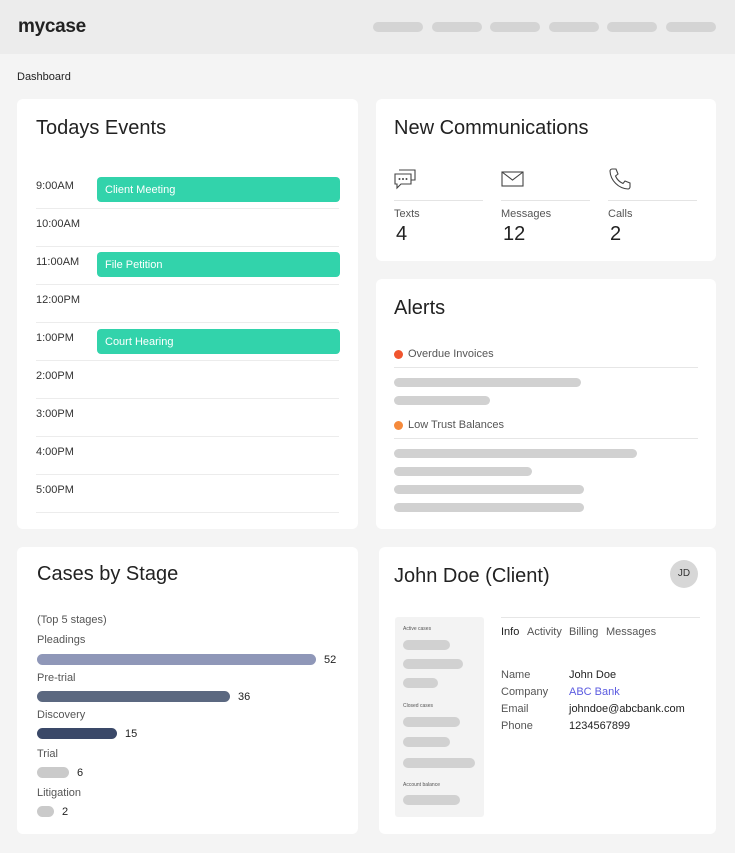 The image size is (735, 853). Describe the element at coordinates (620, 214) in the screenshot. I see `comm-label: Calls` at that location.